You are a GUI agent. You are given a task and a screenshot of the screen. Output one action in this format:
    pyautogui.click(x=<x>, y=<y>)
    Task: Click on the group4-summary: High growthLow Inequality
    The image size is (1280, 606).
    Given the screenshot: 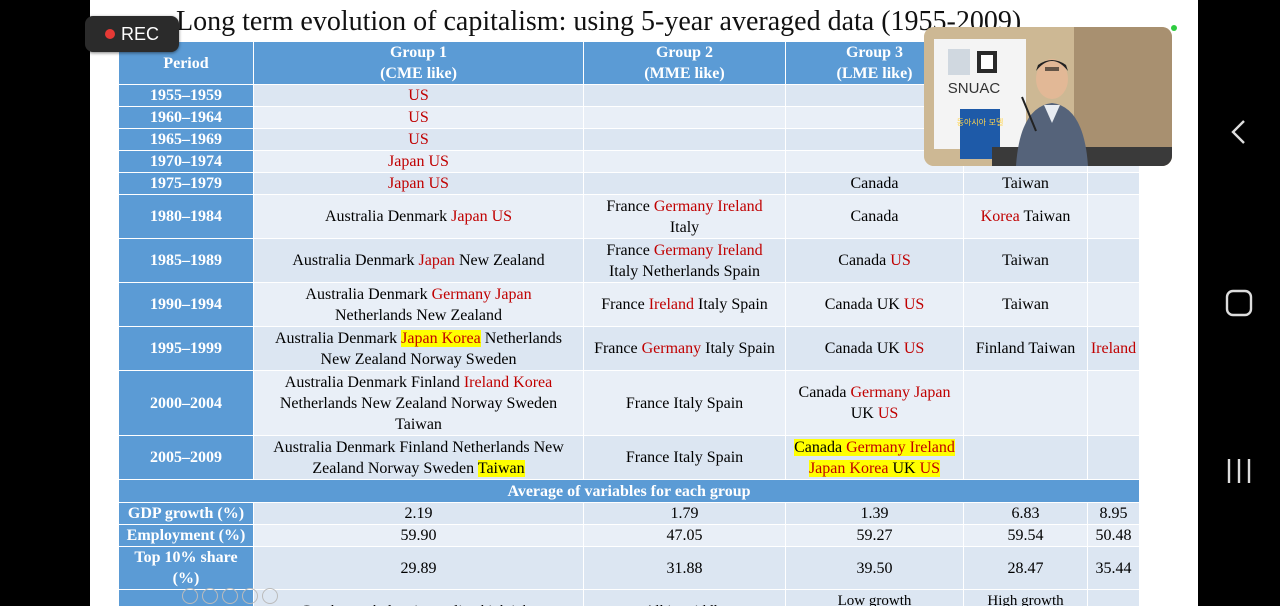 What is the action you would take?
    pyautogui.click(x=1025, y=597)
    